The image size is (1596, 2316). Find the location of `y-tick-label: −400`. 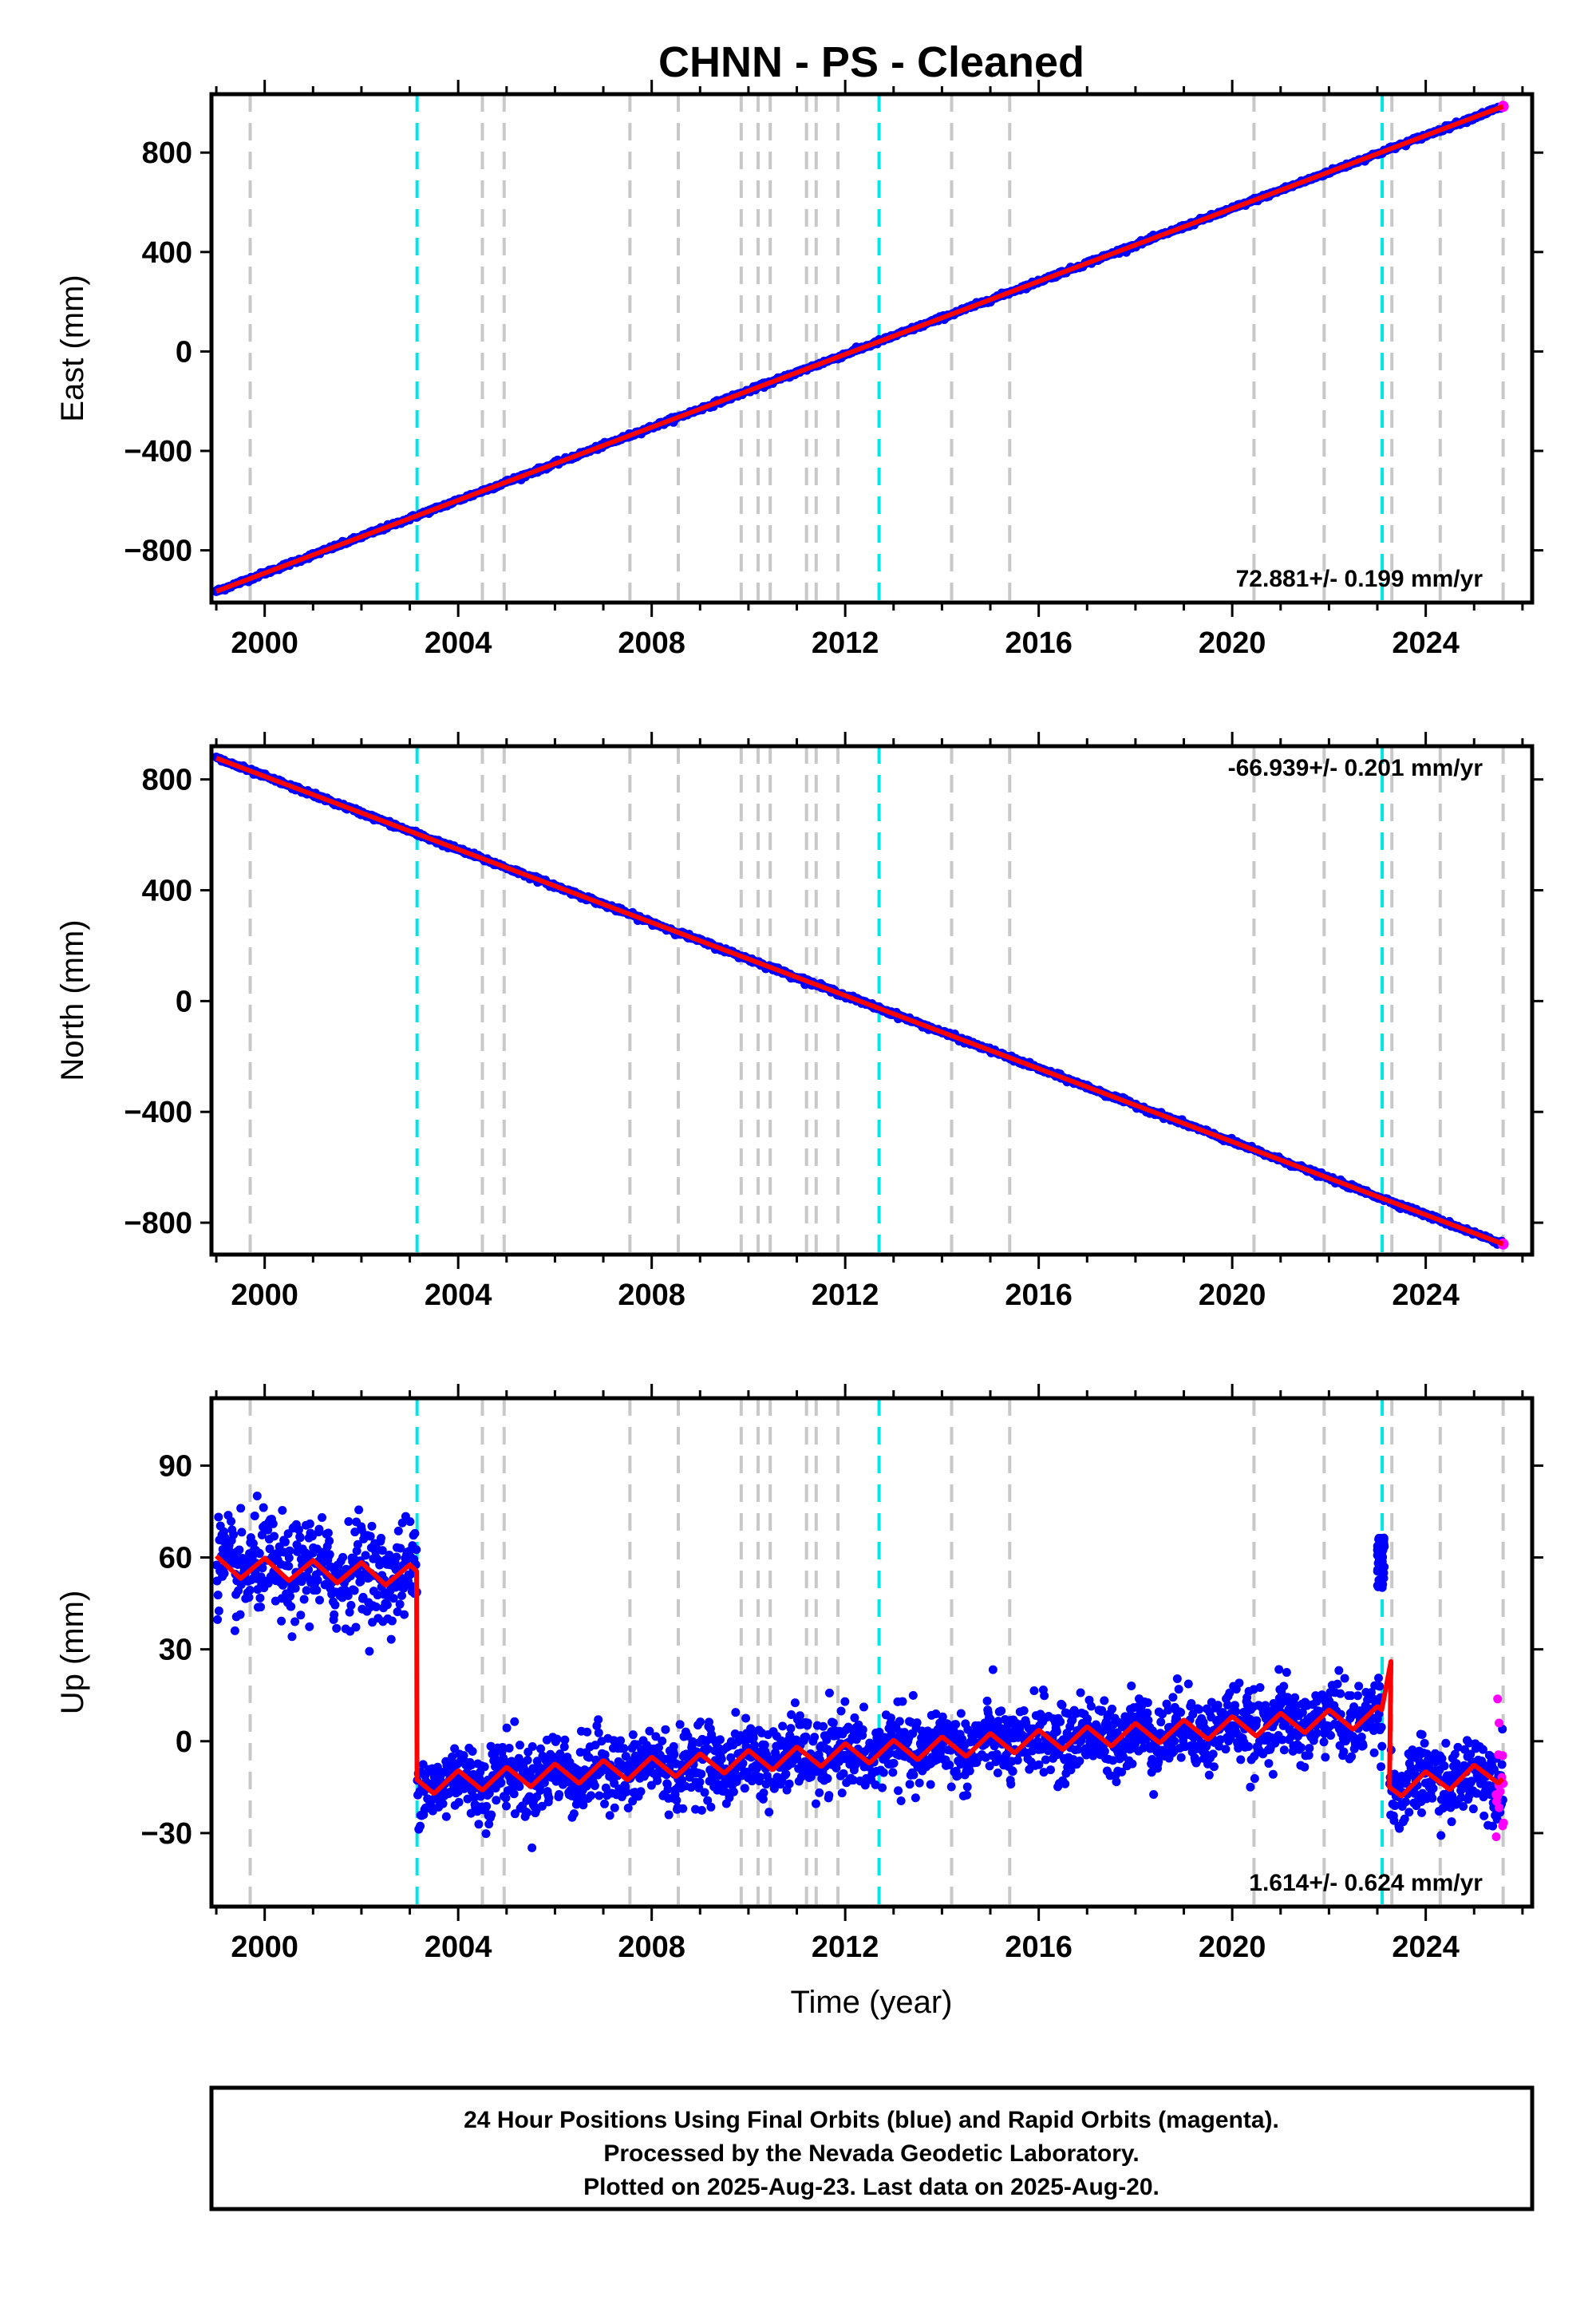

y-tick-label: −400 is located at coordinates (158, 1112).